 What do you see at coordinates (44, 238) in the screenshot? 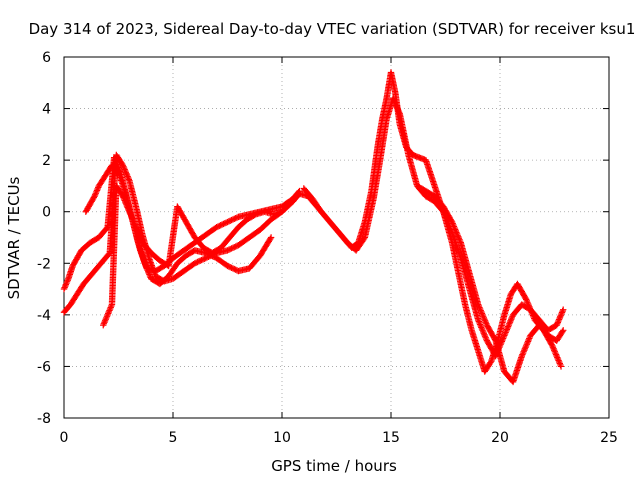
I see `y-tick-labels: -8 -6 -4 -2 0 2 4 6` at bounding box center [44, 238].